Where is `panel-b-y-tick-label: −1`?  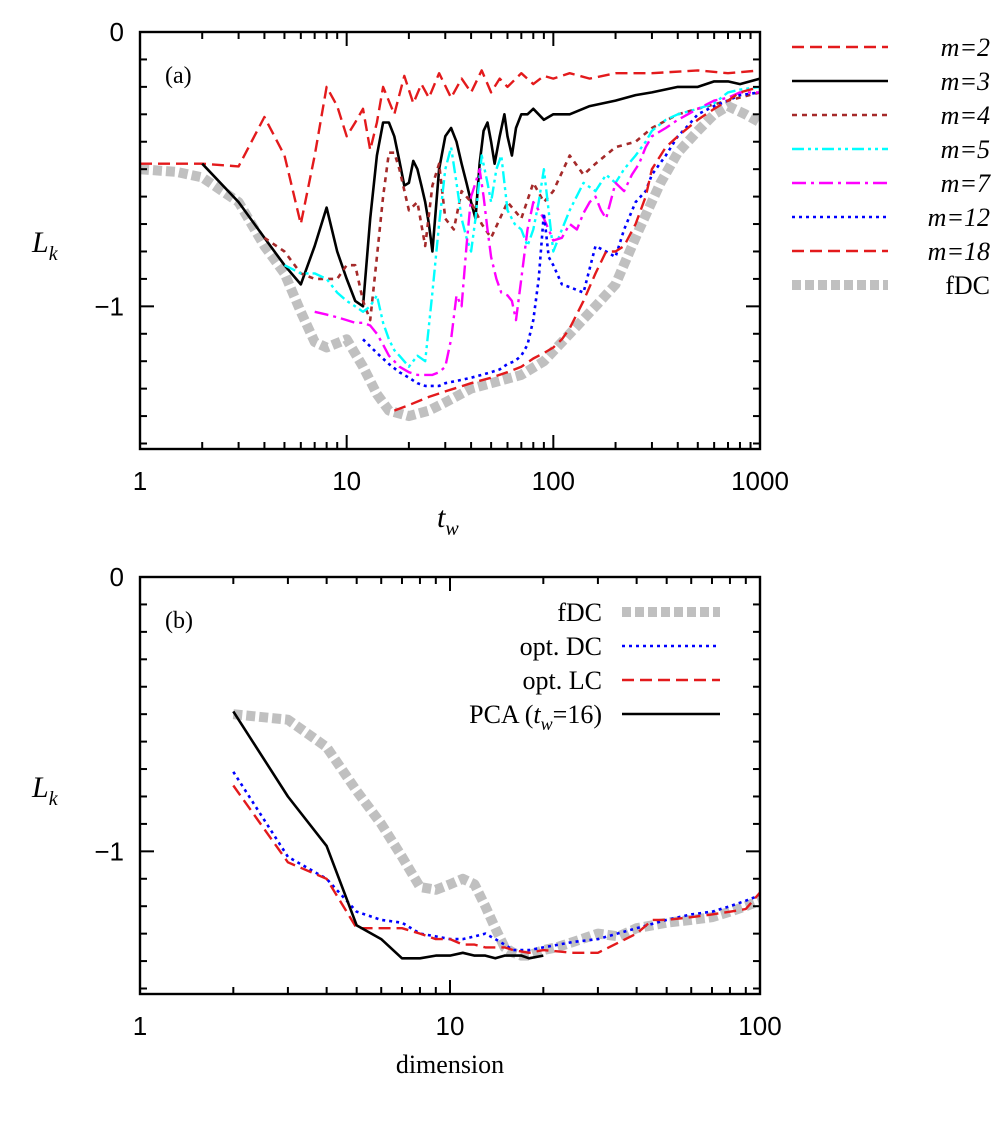 panel-b-y-tick-label: −1 is located at coordinates (109, 851).